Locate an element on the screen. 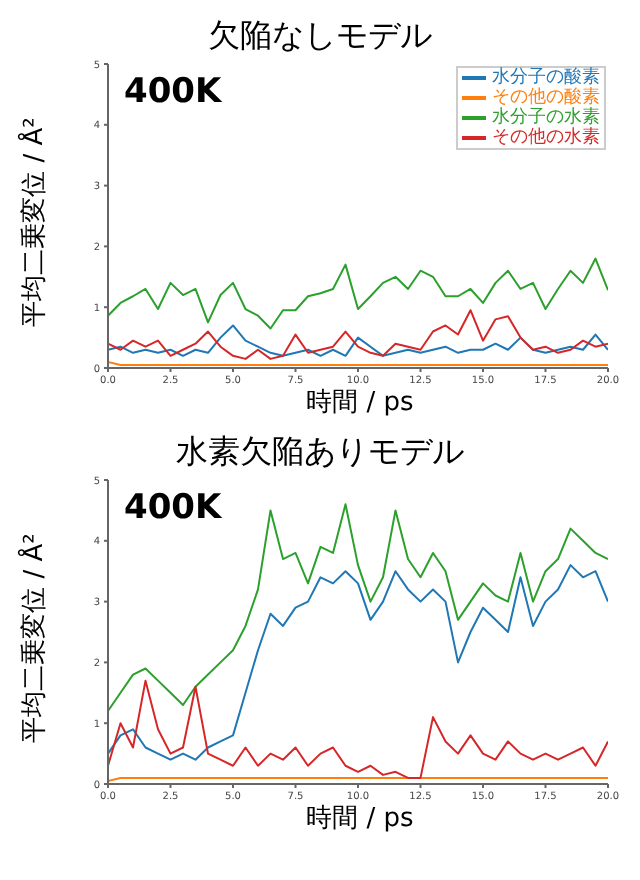  chart-title: 水素欠陥ありモデル is located at coordinates (320, 452).